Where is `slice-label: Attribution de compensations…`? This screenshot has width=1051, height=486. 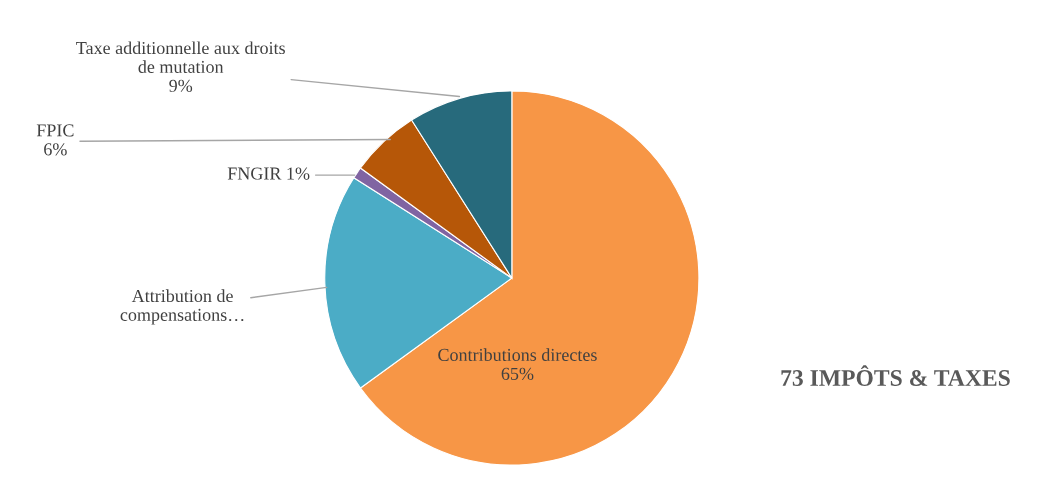 slice-label: Attribution de compensations… is located at coordinates (182, 307).